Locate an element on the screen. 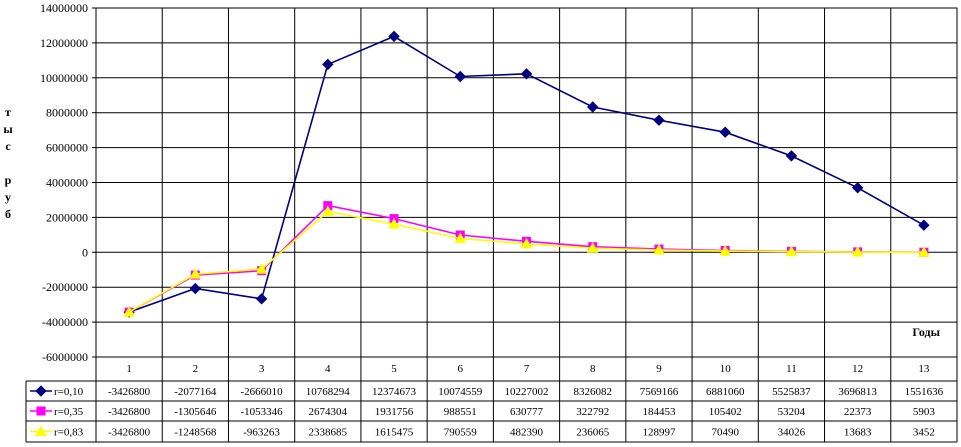 This screenshot has height=447, width=961. table-cell: 128997 is located at coordinates (659, 433).